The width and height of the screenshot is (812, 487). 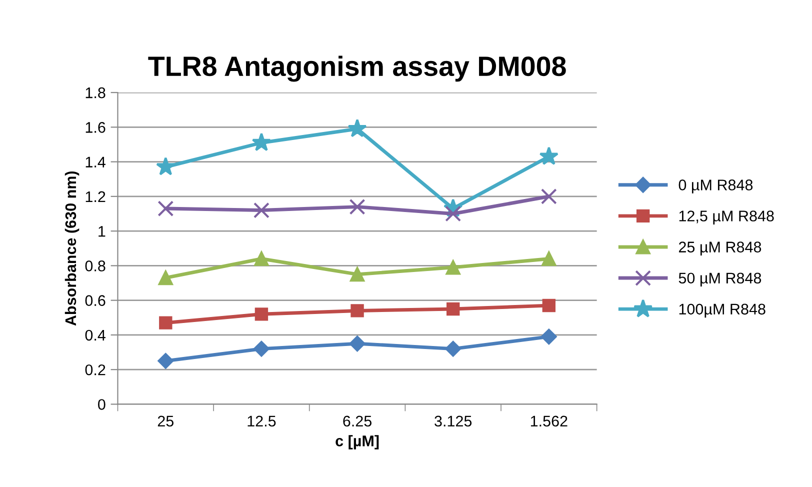 What do you see at coordinates (95, 266) in the screenshot?
I see `y-tick-label: 0.8` at bounding box center [95, 266].